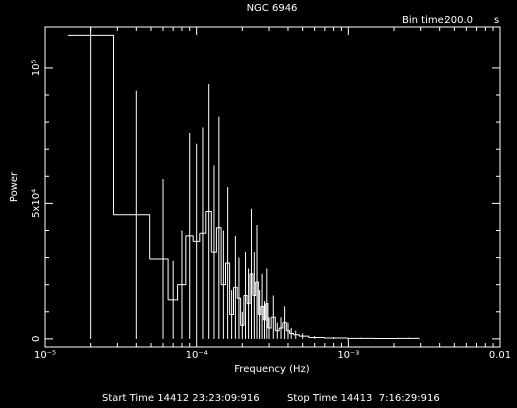 Image resolution: width=517 pixels, height=408 pixels. Describe the element at coordinates (348, 355) in the screenshot. I see `x-tick-label: 10⁻³` at that location.